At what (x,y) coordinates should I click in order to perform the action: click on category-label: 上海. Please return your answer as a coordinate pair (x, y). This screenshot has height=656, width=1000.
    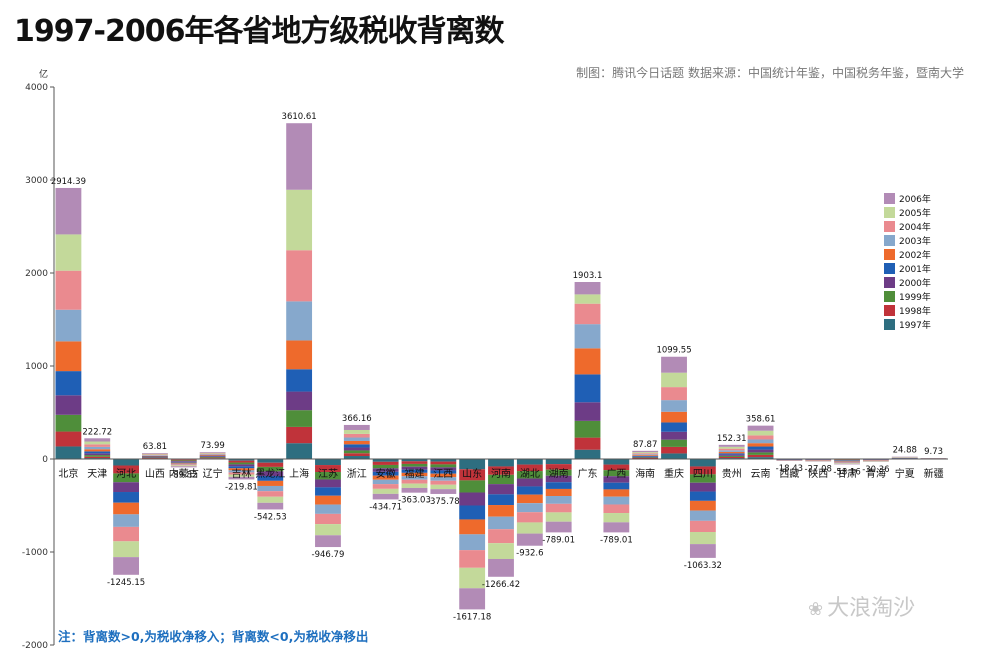
    Looking at the image, I should click on (299, 473).